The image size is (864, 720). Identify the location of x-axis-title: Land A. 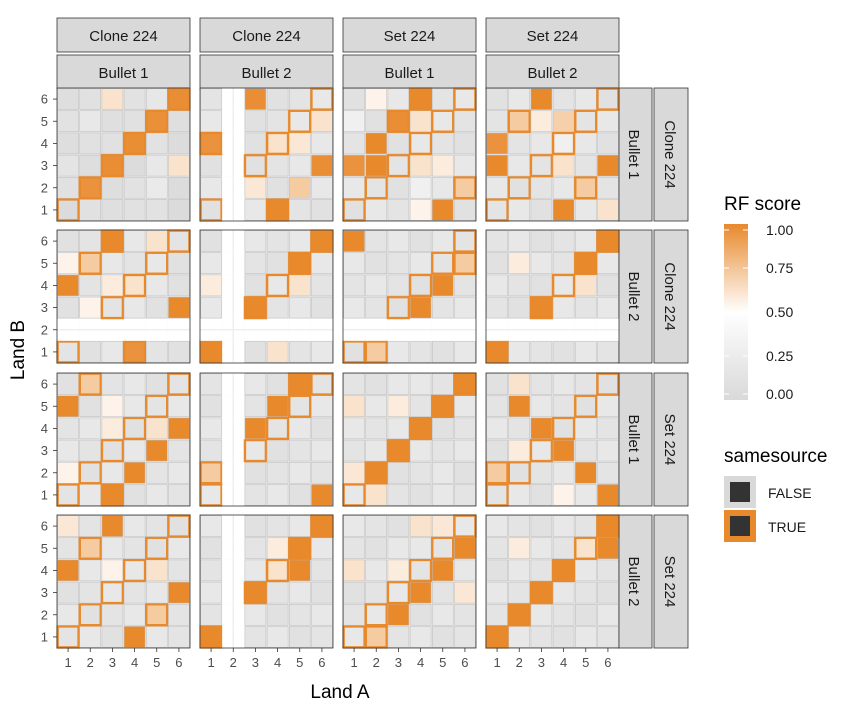
(339, 692).